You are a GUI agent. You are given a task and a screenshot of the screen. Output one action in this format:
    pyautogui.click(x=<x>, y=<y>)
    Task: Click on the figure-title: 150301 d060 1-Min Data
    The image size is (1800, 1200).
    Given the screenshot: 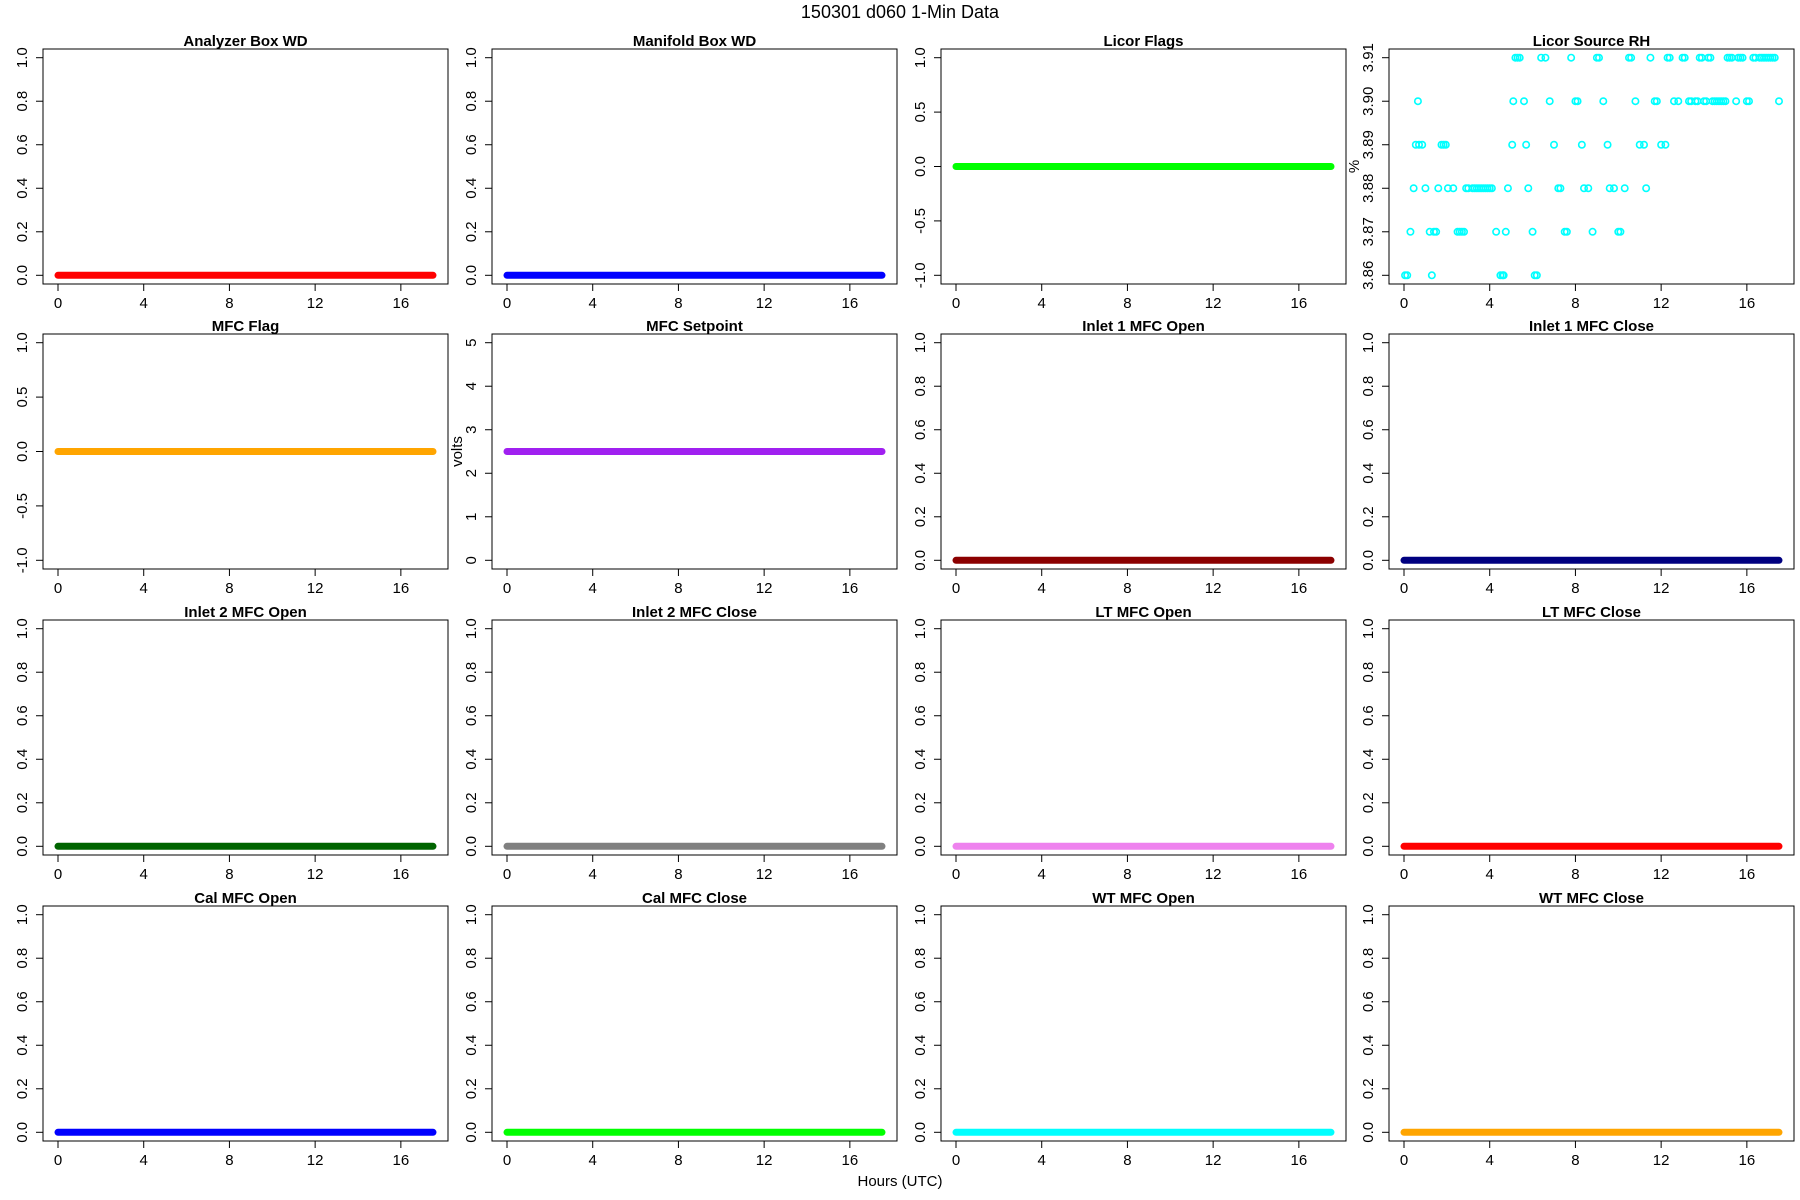 What is the action you would take?
    pyautogui.click(x=900, y=12)
    